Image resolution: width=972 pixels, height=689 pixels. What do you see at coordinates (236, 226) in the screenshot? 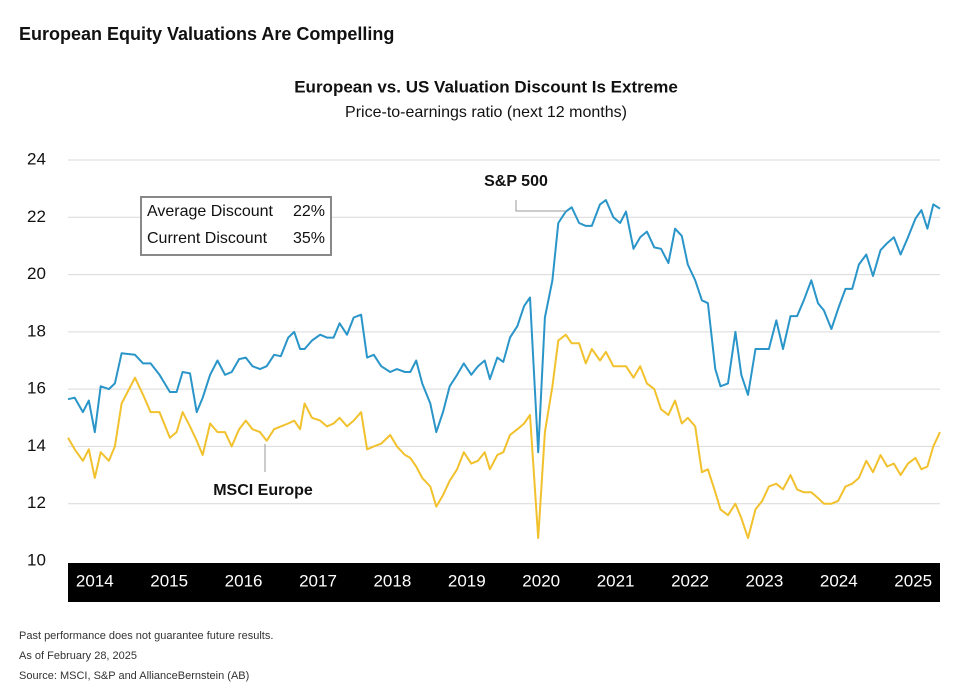
I see `discount-box` at bounding box center [236, 226].